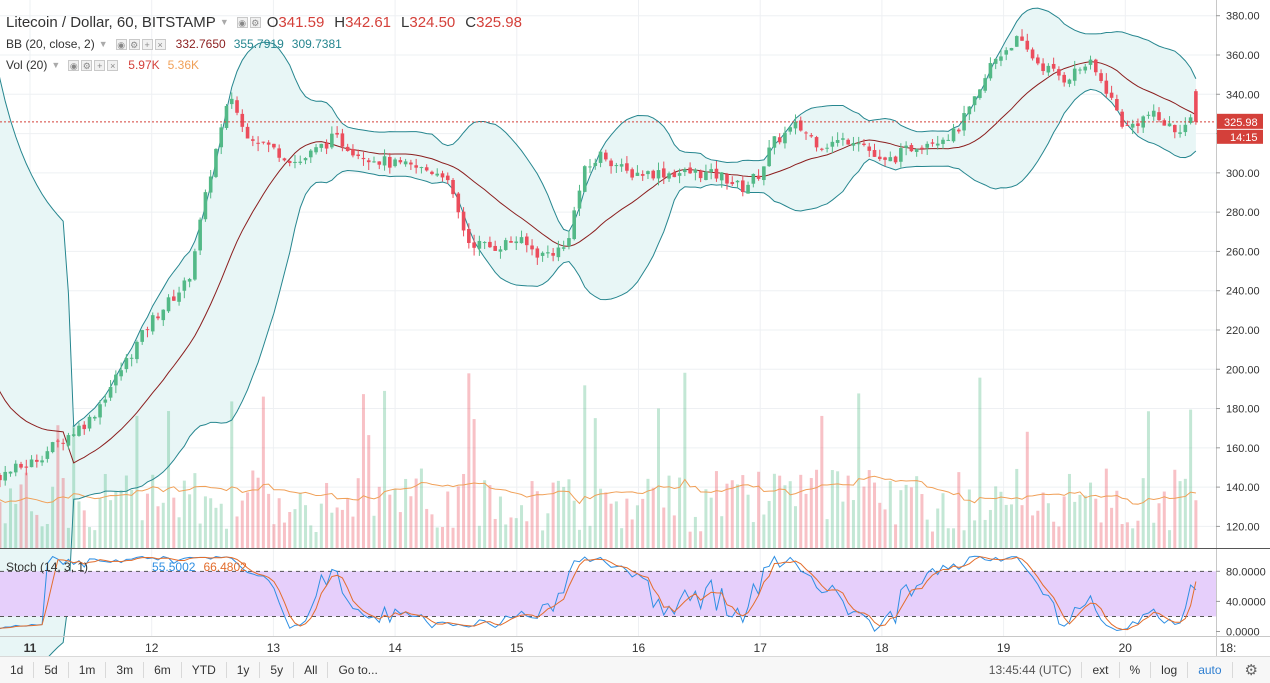  I want to click on price-tick-label: 340.00, so click(1243, 95).